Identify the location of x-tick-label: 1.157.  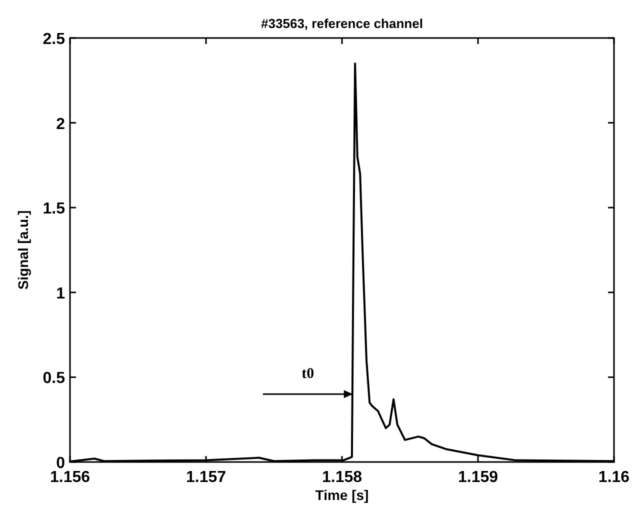
(206, 477).